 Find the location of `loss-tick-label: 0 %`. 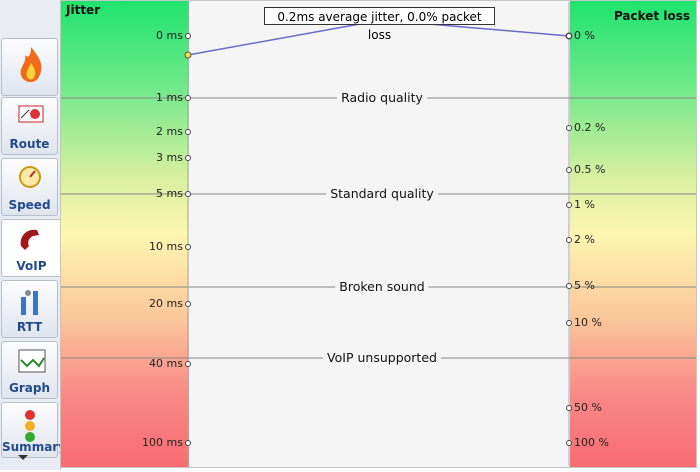

loss-tick-label: 0 % is located at coordinates (584, 35).